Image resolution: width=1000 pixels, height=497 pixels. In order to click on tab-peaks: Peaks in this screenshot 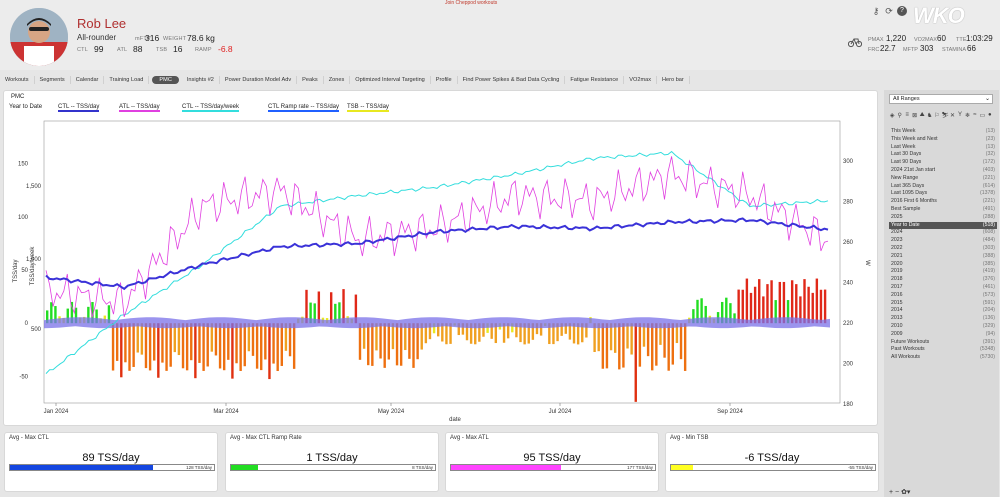, I will do `click(310, 80)`.